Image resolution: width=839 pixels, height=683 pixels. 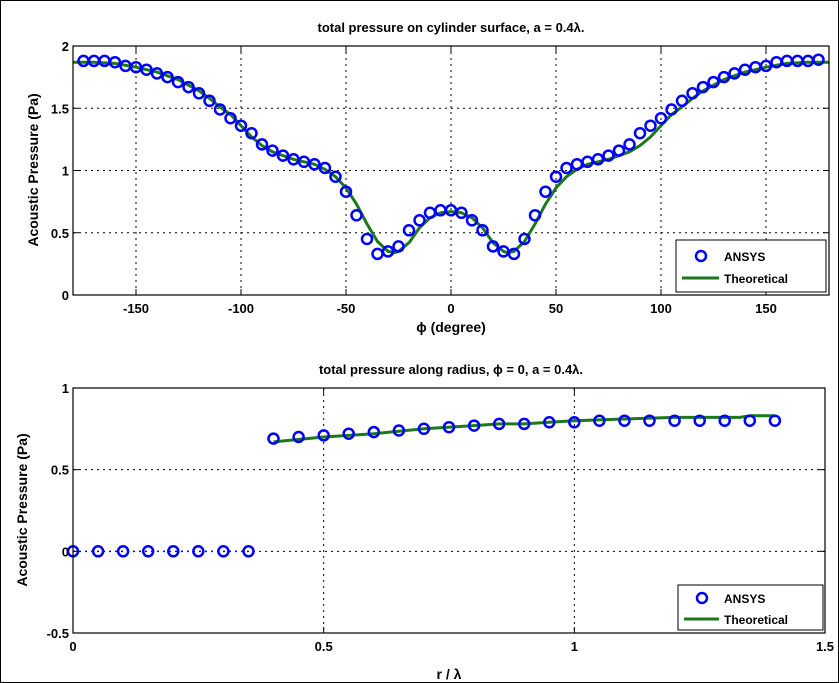 What do you see at coordinates (661, 308) in the screenshot?
I see `x-tick-label: 100` at bounding box center [661, 308].